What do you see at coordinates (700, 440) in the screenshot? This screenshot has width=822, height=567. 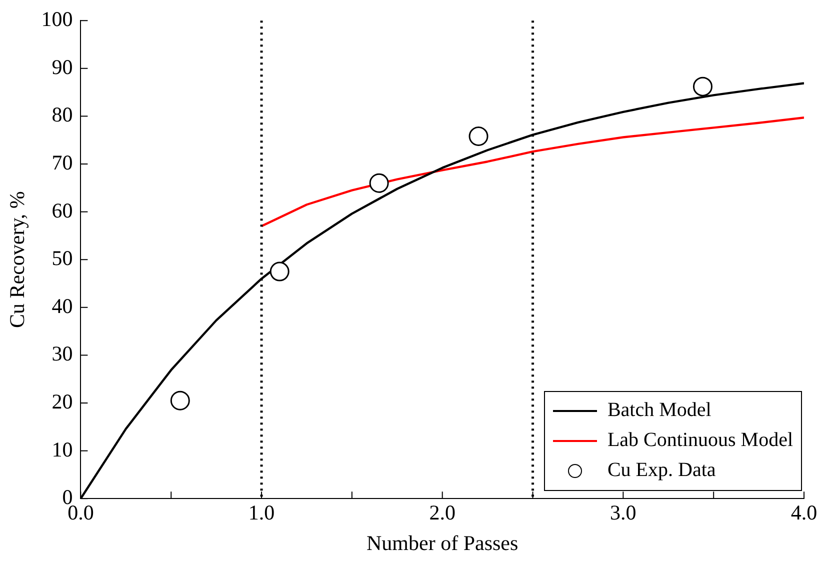 I see `legend-label: Lab Continuous Model` at bounding box center [700, 440].